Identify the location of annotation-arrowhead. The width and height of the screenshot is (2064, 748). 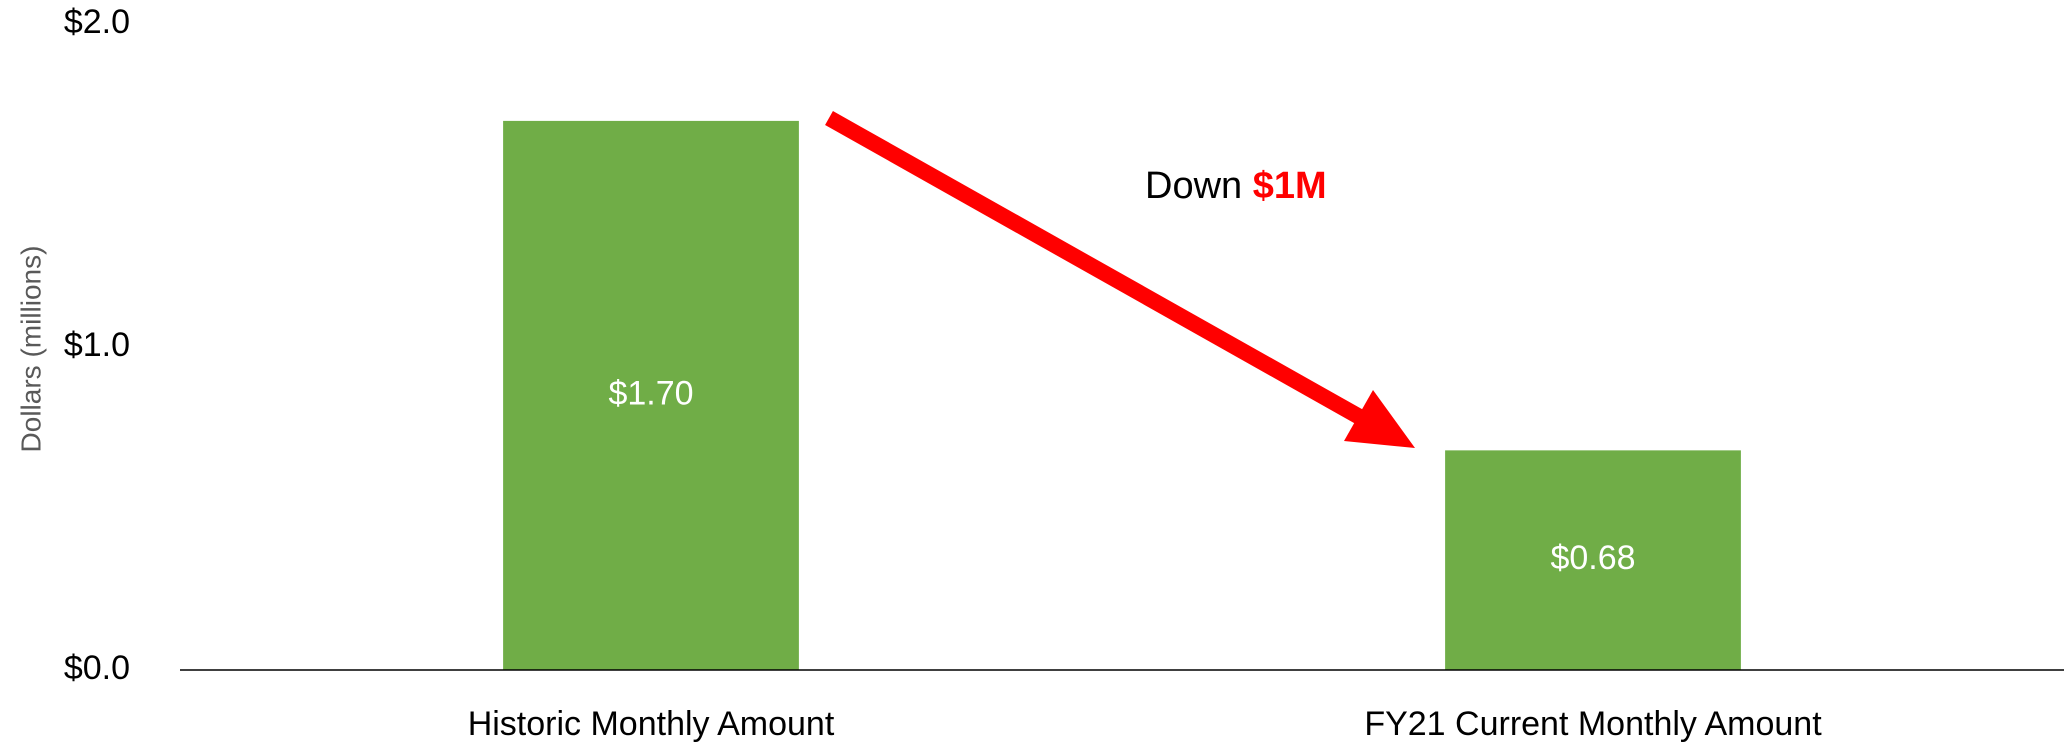
(1379, 419).